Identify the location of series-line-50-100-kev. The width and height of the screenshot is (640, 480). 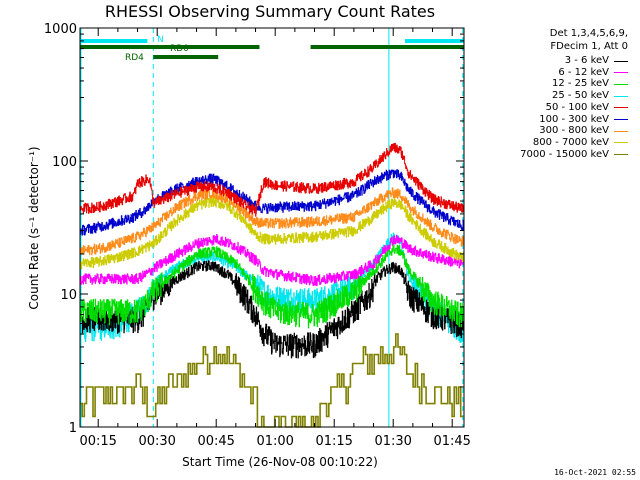
(272, 179).